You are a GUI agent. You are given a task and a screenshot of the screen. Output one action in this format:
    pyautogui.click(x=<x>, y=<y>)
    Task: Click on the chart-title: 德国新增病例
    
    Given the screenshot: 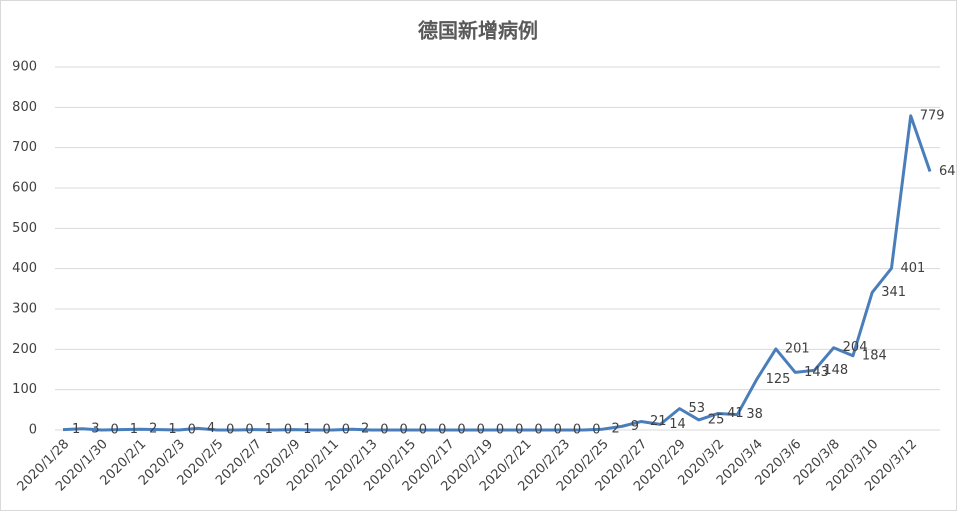 What is the action you would take?
    pyautogui.click(x=478, y=31)
    